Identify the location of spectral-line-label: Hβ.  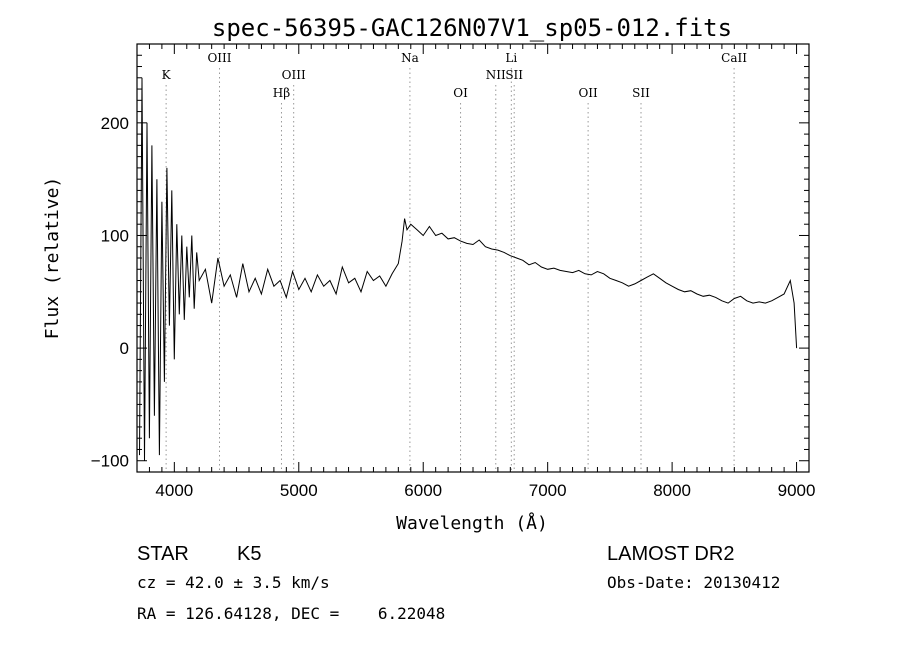
(281, 93).